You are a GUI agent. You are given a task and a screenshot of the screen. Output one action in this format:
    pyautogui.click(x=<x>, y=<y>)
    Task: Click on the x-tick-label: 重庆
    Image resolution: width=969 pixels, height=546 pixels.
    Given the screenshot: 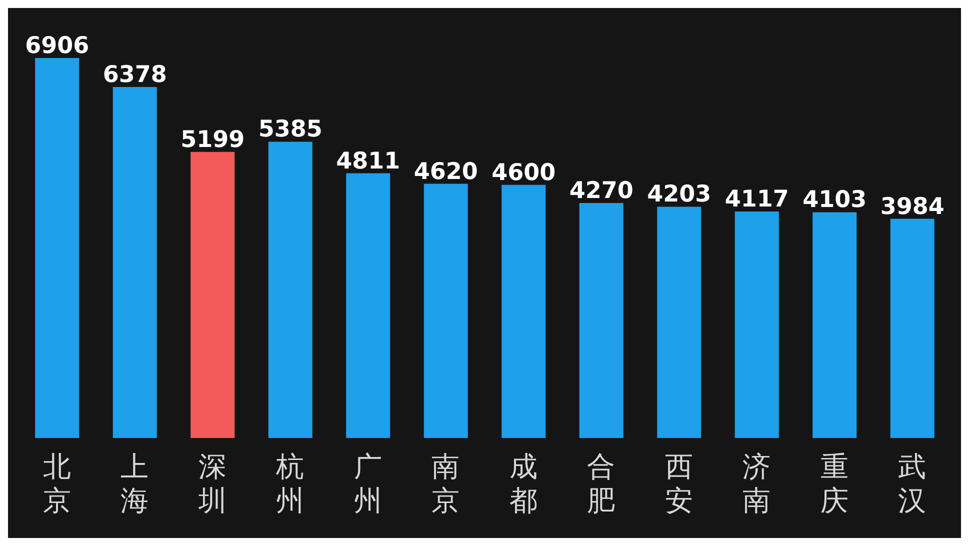 What is the action you would take?
    pyautogui.click(x=834, y=483)
    